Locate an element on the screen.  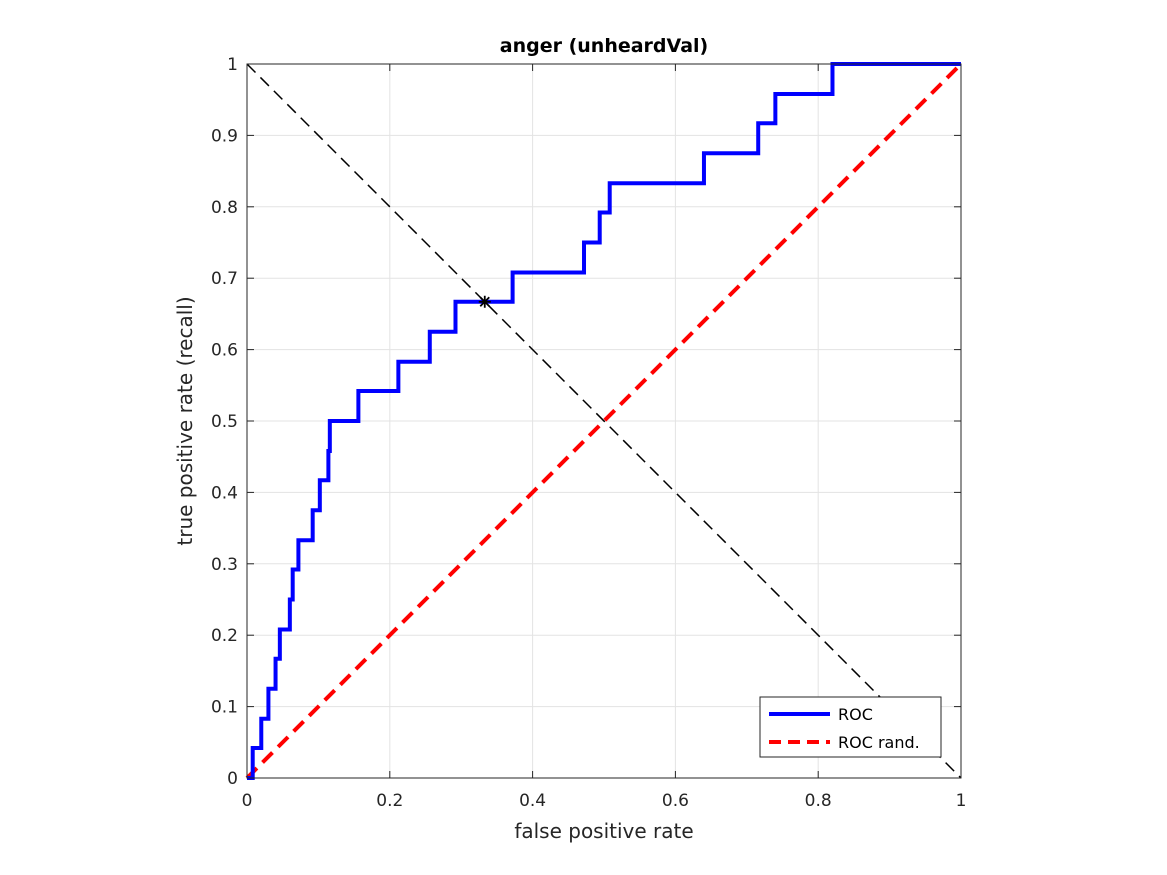
legend-box is located at coordinates (850, 727).